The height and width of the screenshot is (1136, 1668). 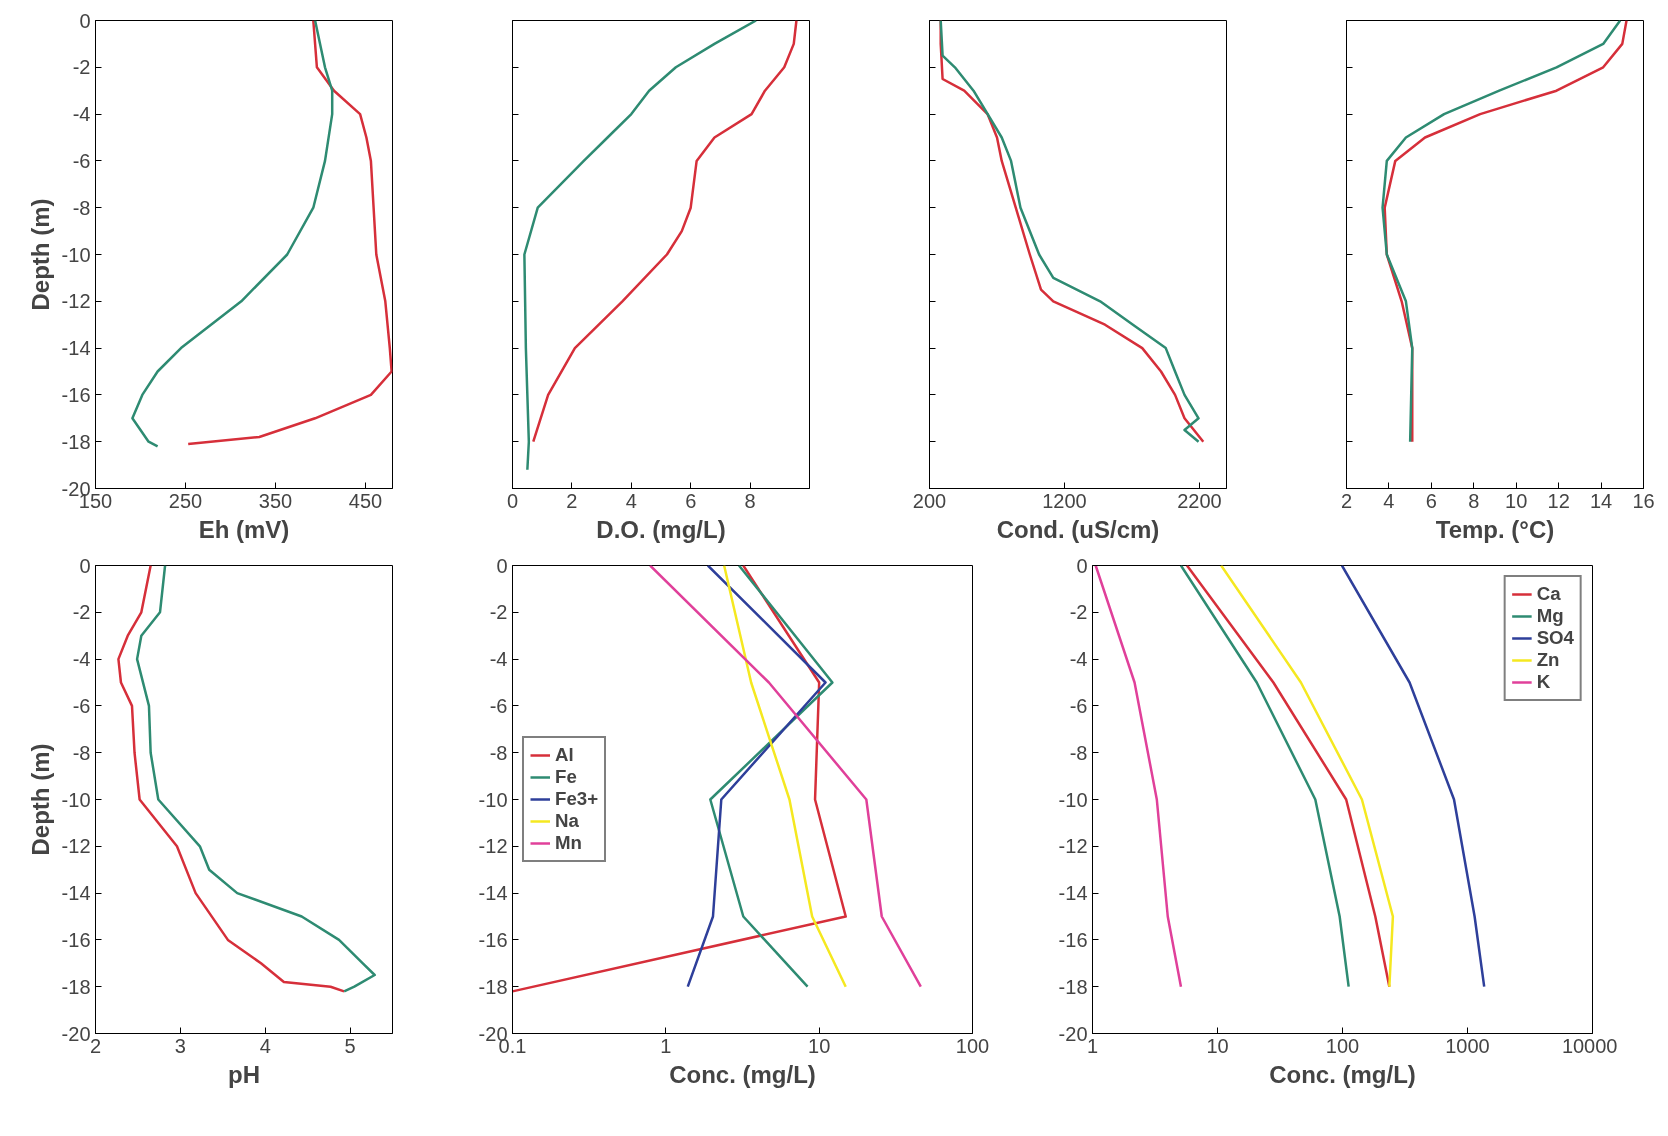 I want to click on x-tick-label: 2200, so click(x=1199, y=500).